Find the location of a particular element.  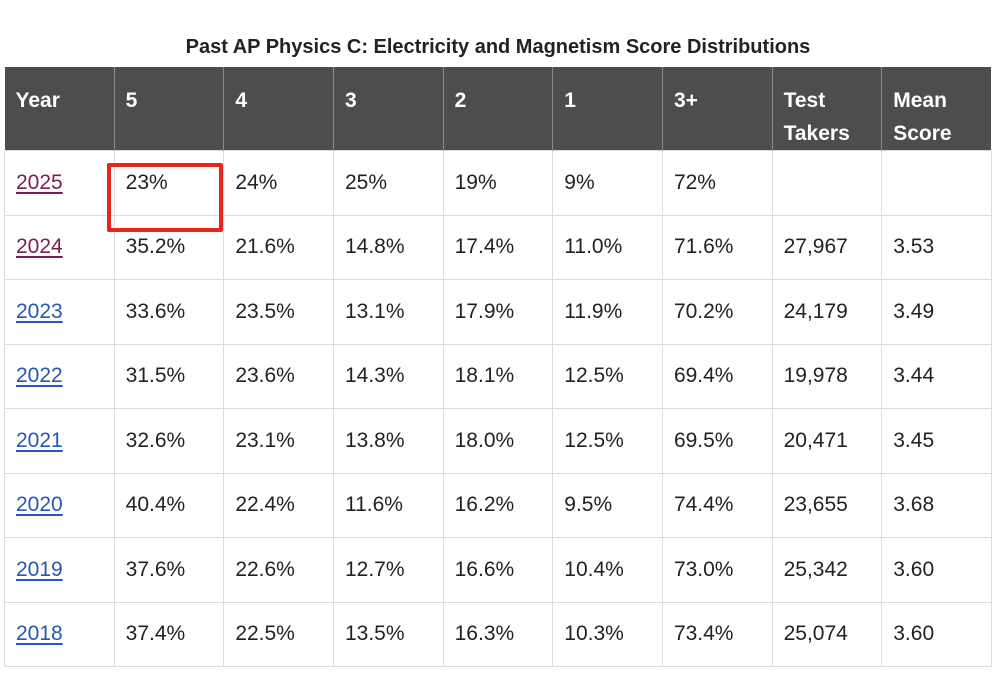

score-5-cell: 35.2% is located at coordinates (169, 247).